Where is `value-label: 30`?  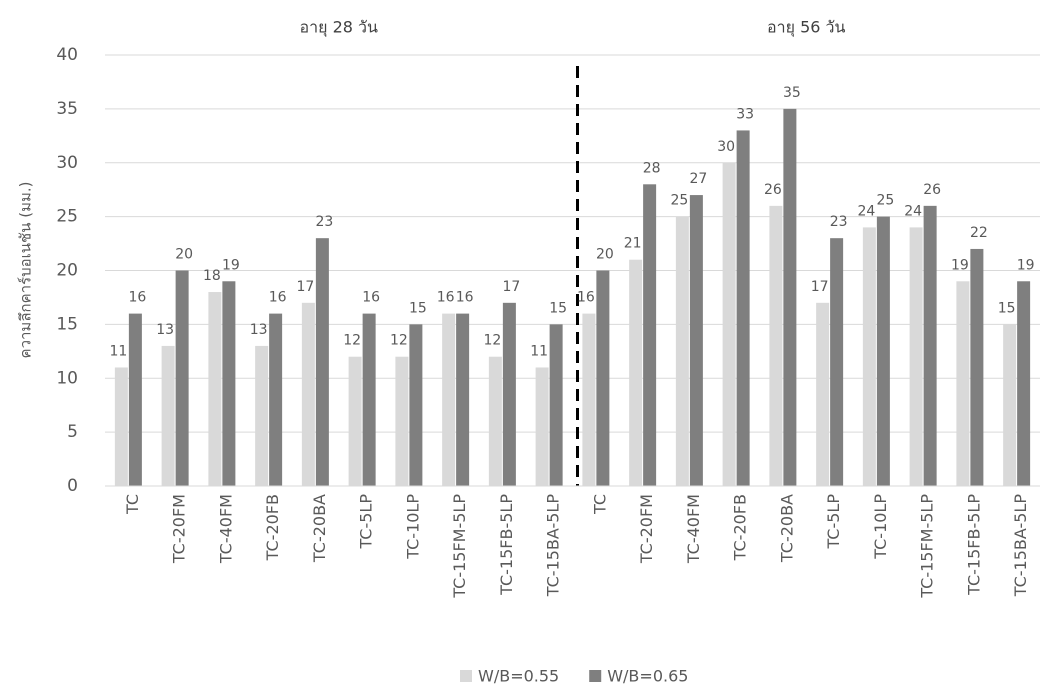 value-label: 30 is located at coordinates (726, 147).